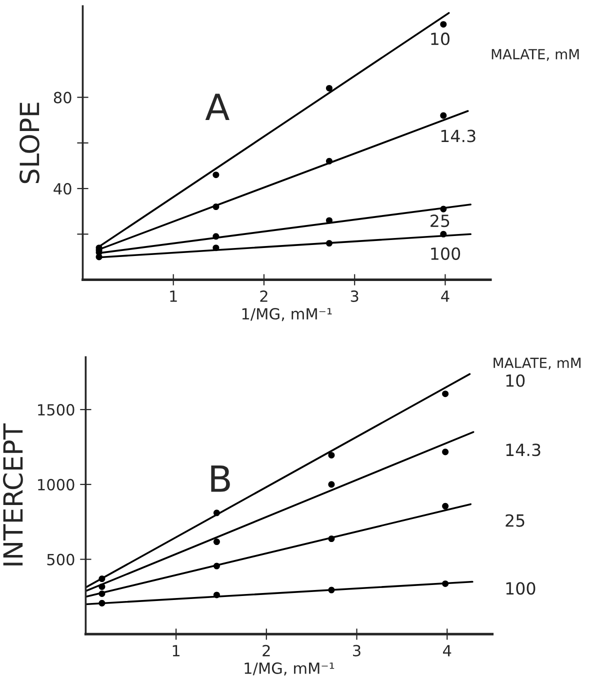 The width and height of the screenshot is (591, 679). What do you see at coordinates (56, 410) in the screenshot?
I see `y-tick-label: 1500` at bounding box center [56, 410].